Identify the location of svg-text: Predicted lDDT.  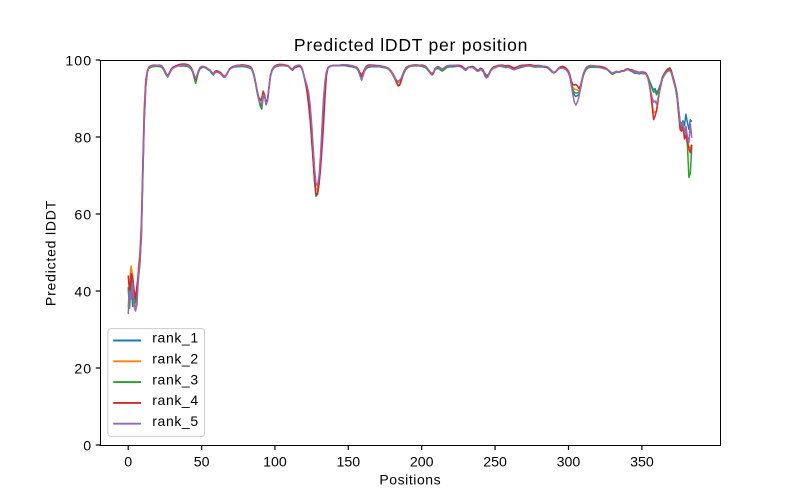
(50, 253).